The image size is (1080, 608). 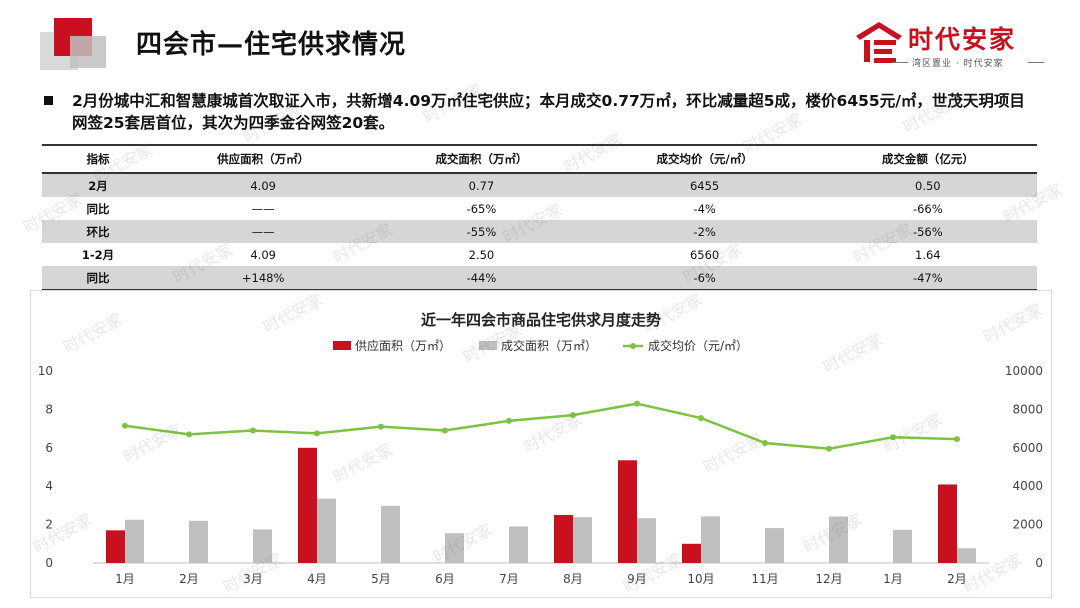 I want to click on logo-divider-left, so click(x=900, y=62).